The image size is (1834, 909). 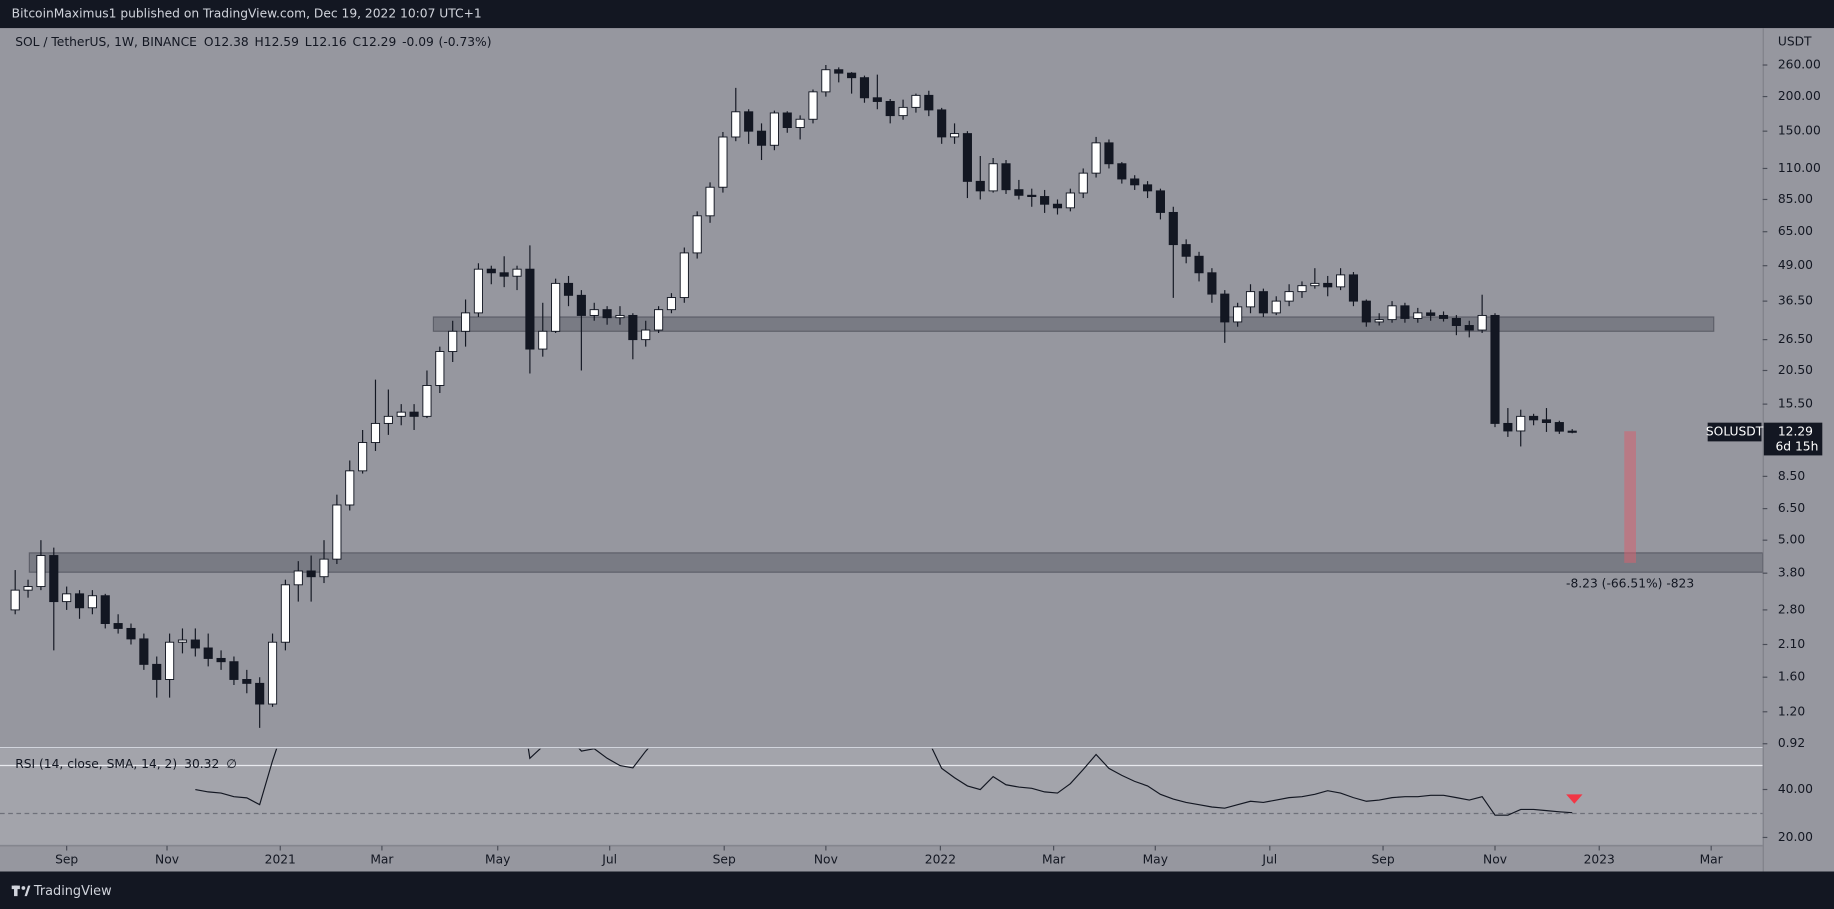 What do you see at coordinates (1791, 743) in the screenshot?
I see `y-tick-label: 0.92` at bounding box center [1791, 743].